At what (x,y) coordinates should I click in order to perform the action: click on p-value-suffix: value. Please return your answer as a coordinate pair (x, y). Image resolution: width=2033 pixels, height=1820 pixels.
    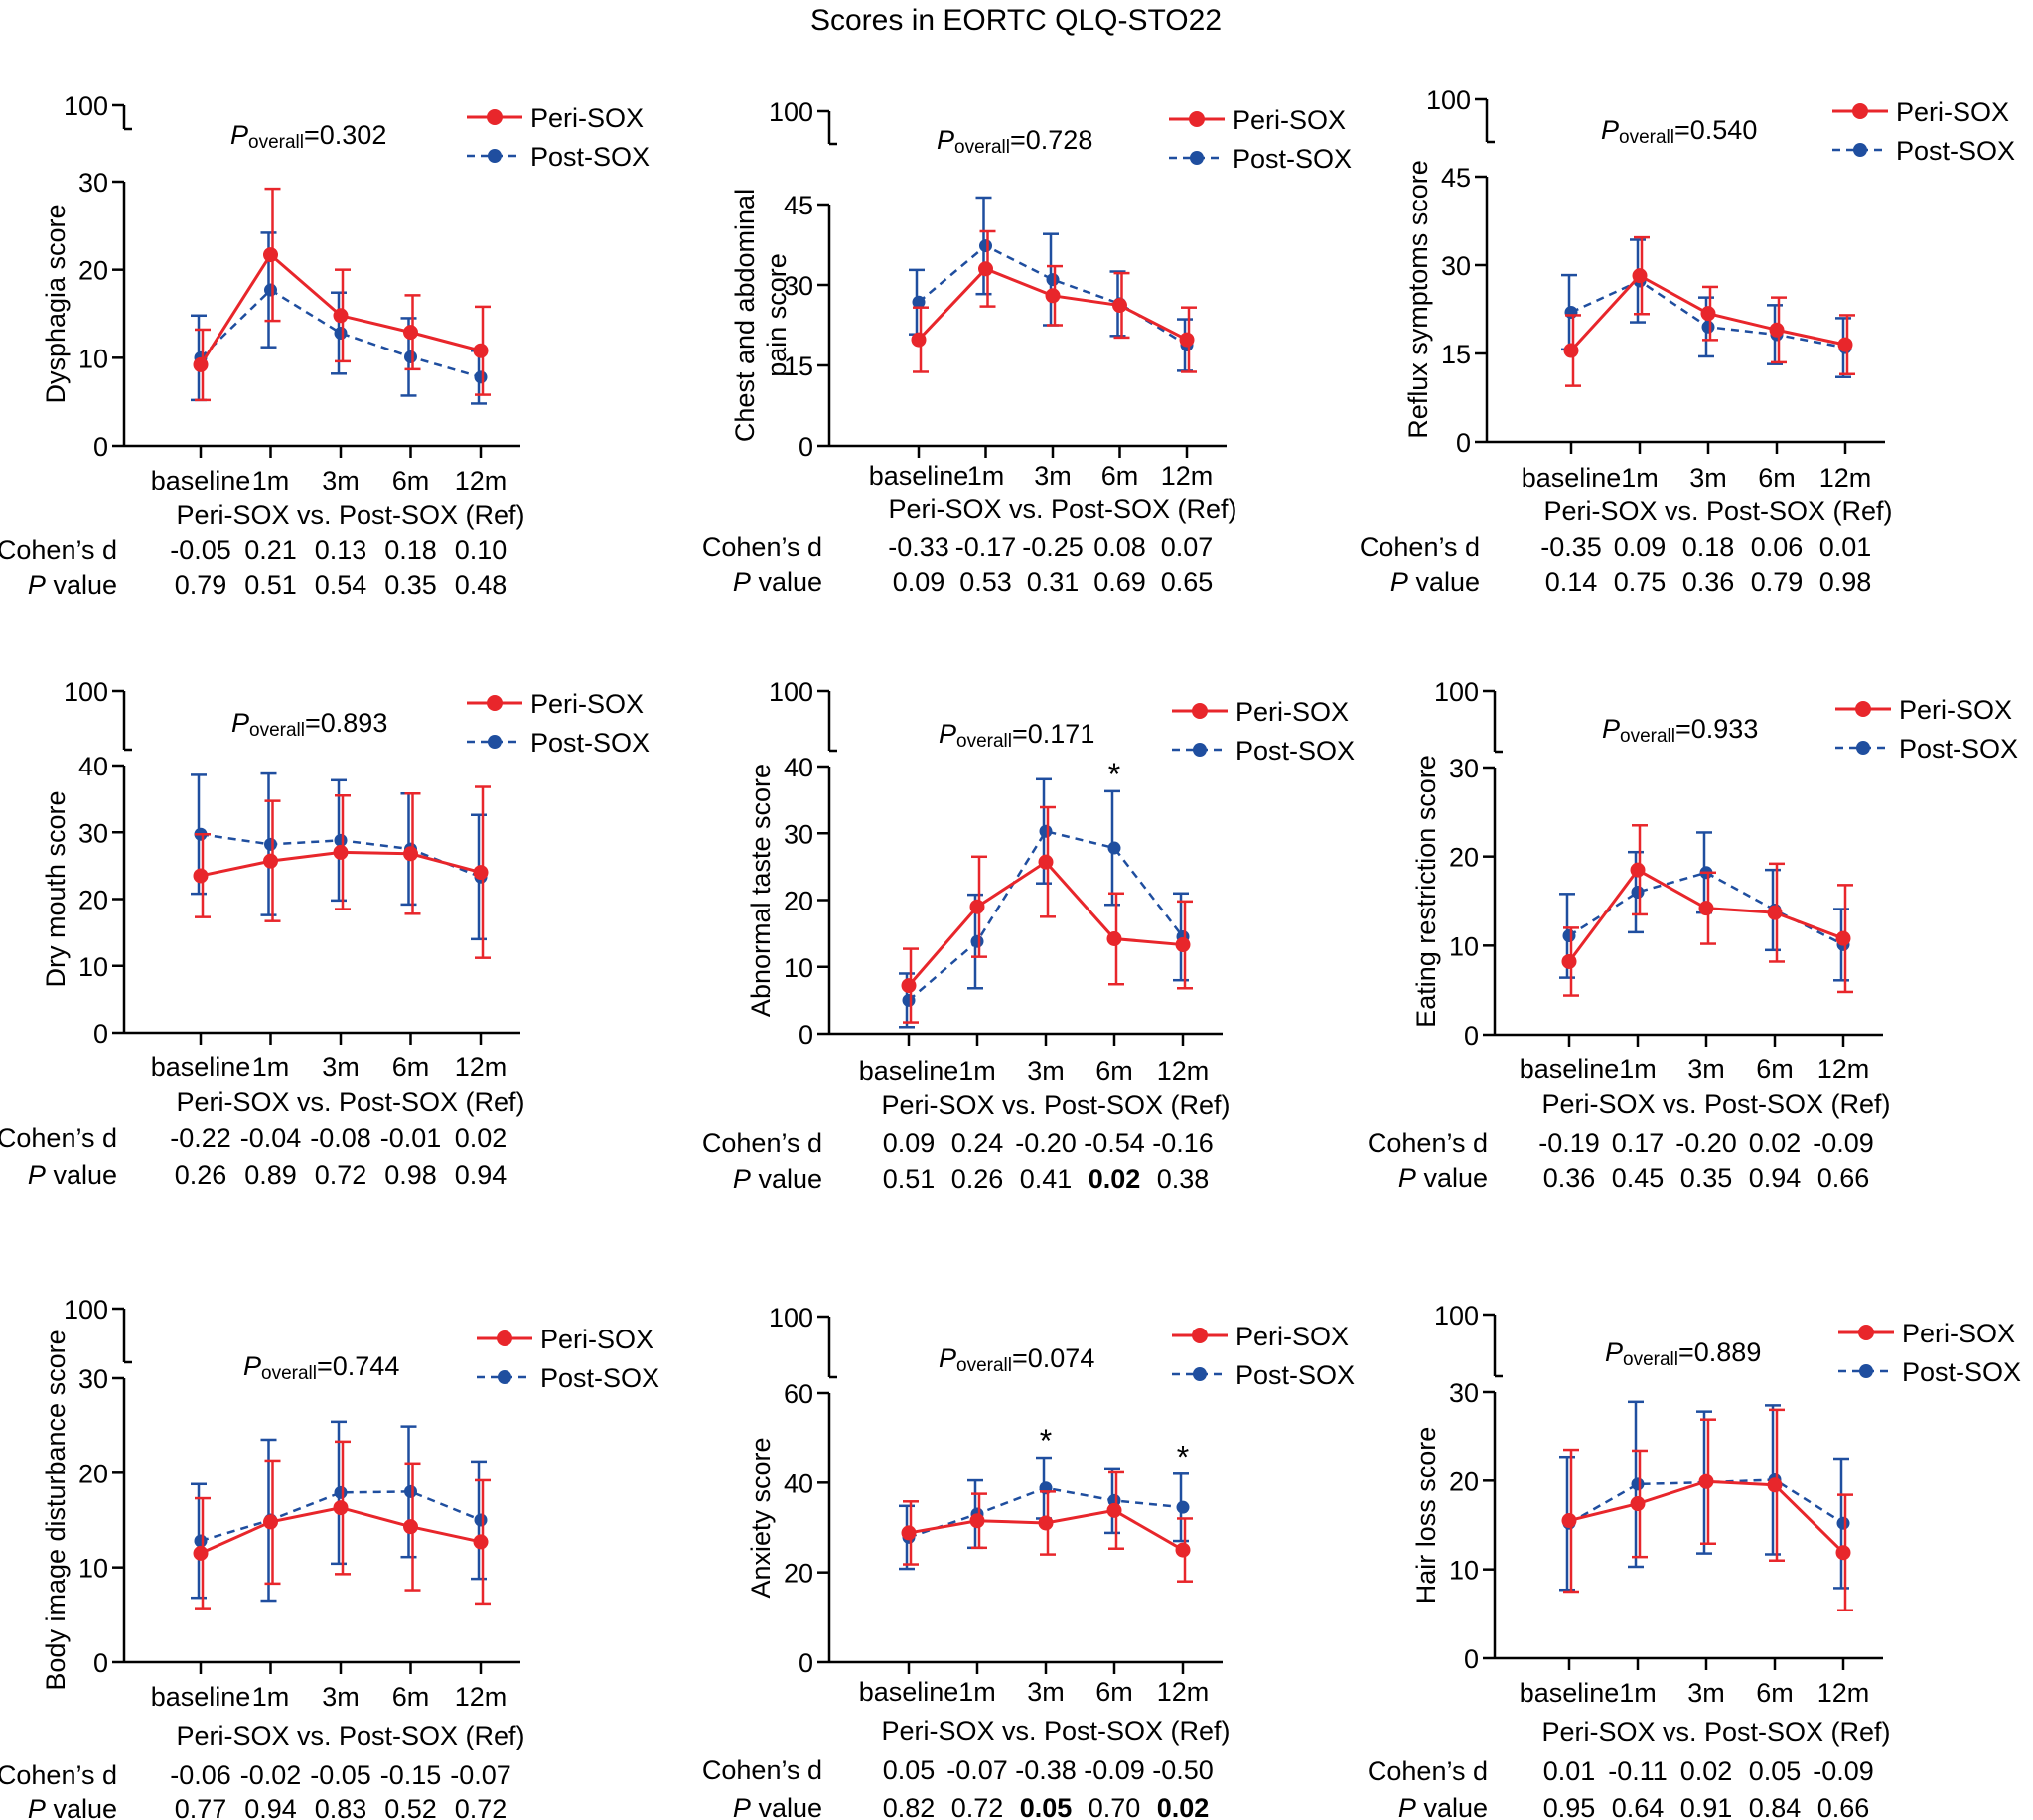
    Looking at the image, I should click on (786, 1806).